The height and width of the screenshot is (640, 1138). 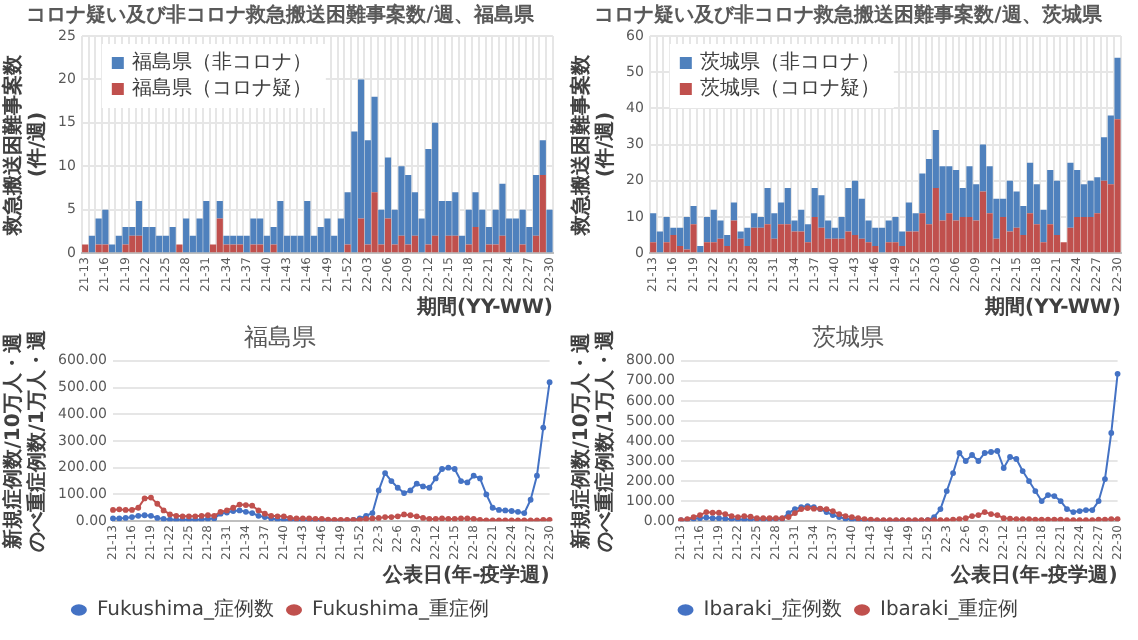 What do you see at coordinates (221, 62) in the screenshot?
I see `legend-label: 福島県（非コロナ）` at bounding box center [221, 62].